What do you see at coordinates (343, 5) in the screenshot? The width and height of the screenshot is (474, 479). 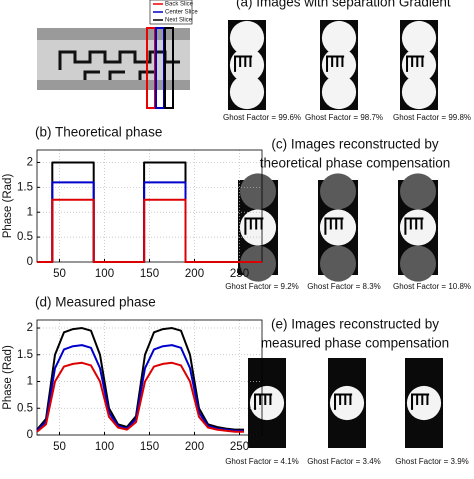 I see `panel-title: (a) Images with separation Gradient` at bounding box center [343, 5].